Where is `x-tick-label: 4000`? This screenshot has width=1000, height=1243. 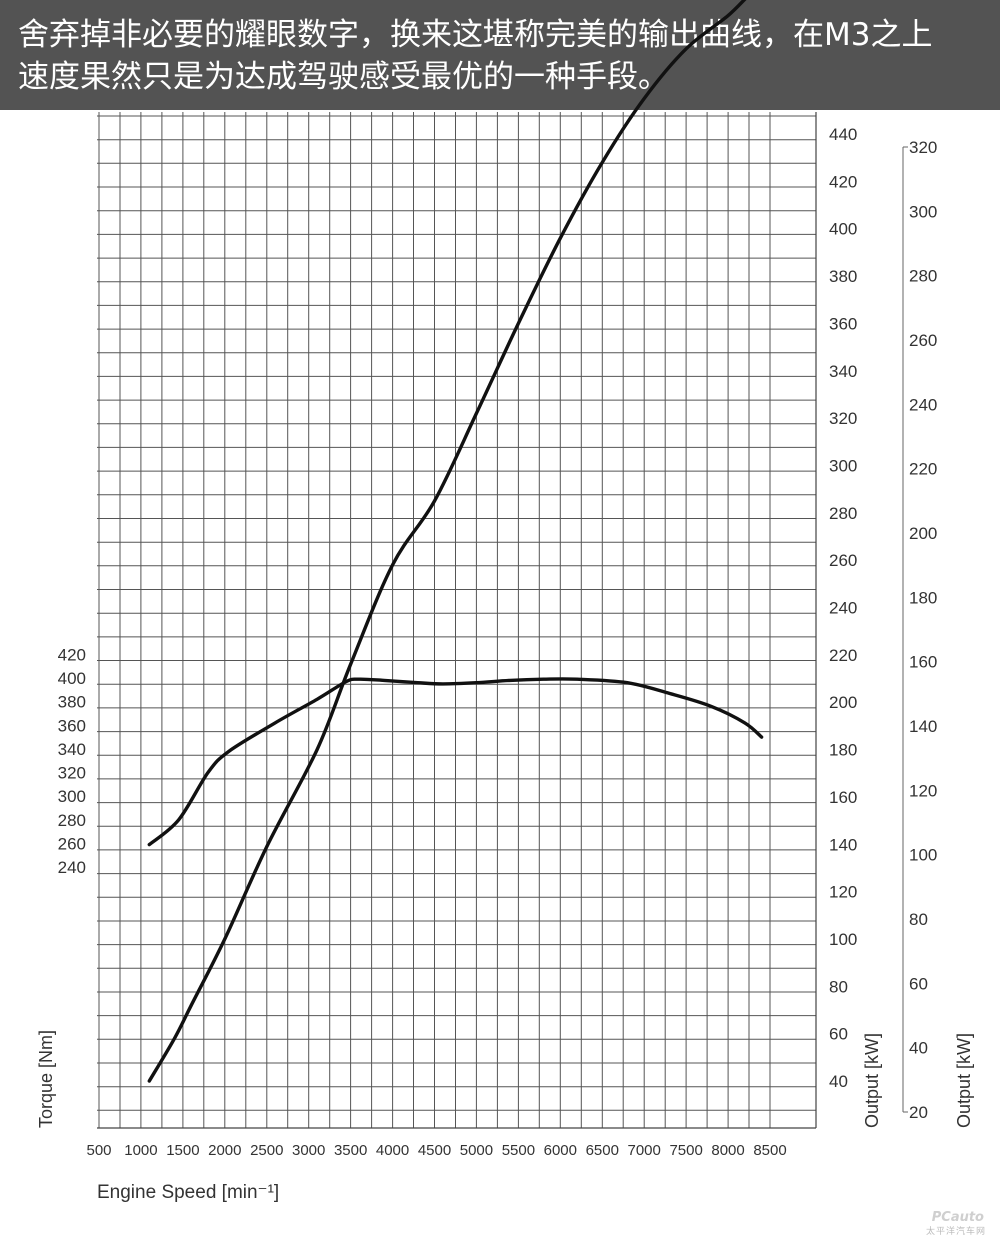
x-tick-label: 4000 is located at coordinates (392, 1150).